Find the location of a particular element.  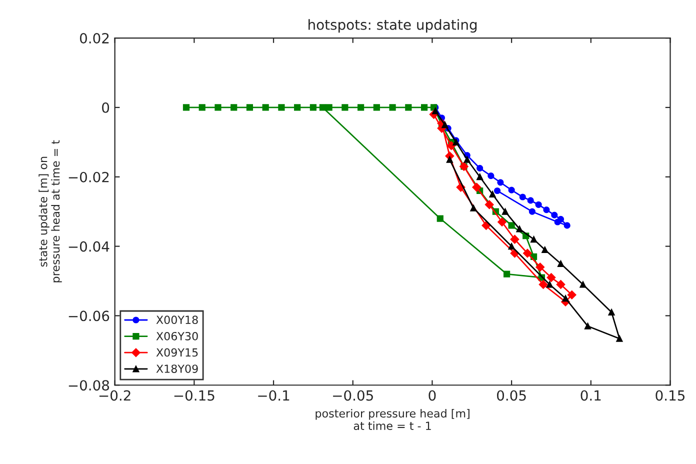

y-tick-label: −0.06 is located at coordinates (89, 316).